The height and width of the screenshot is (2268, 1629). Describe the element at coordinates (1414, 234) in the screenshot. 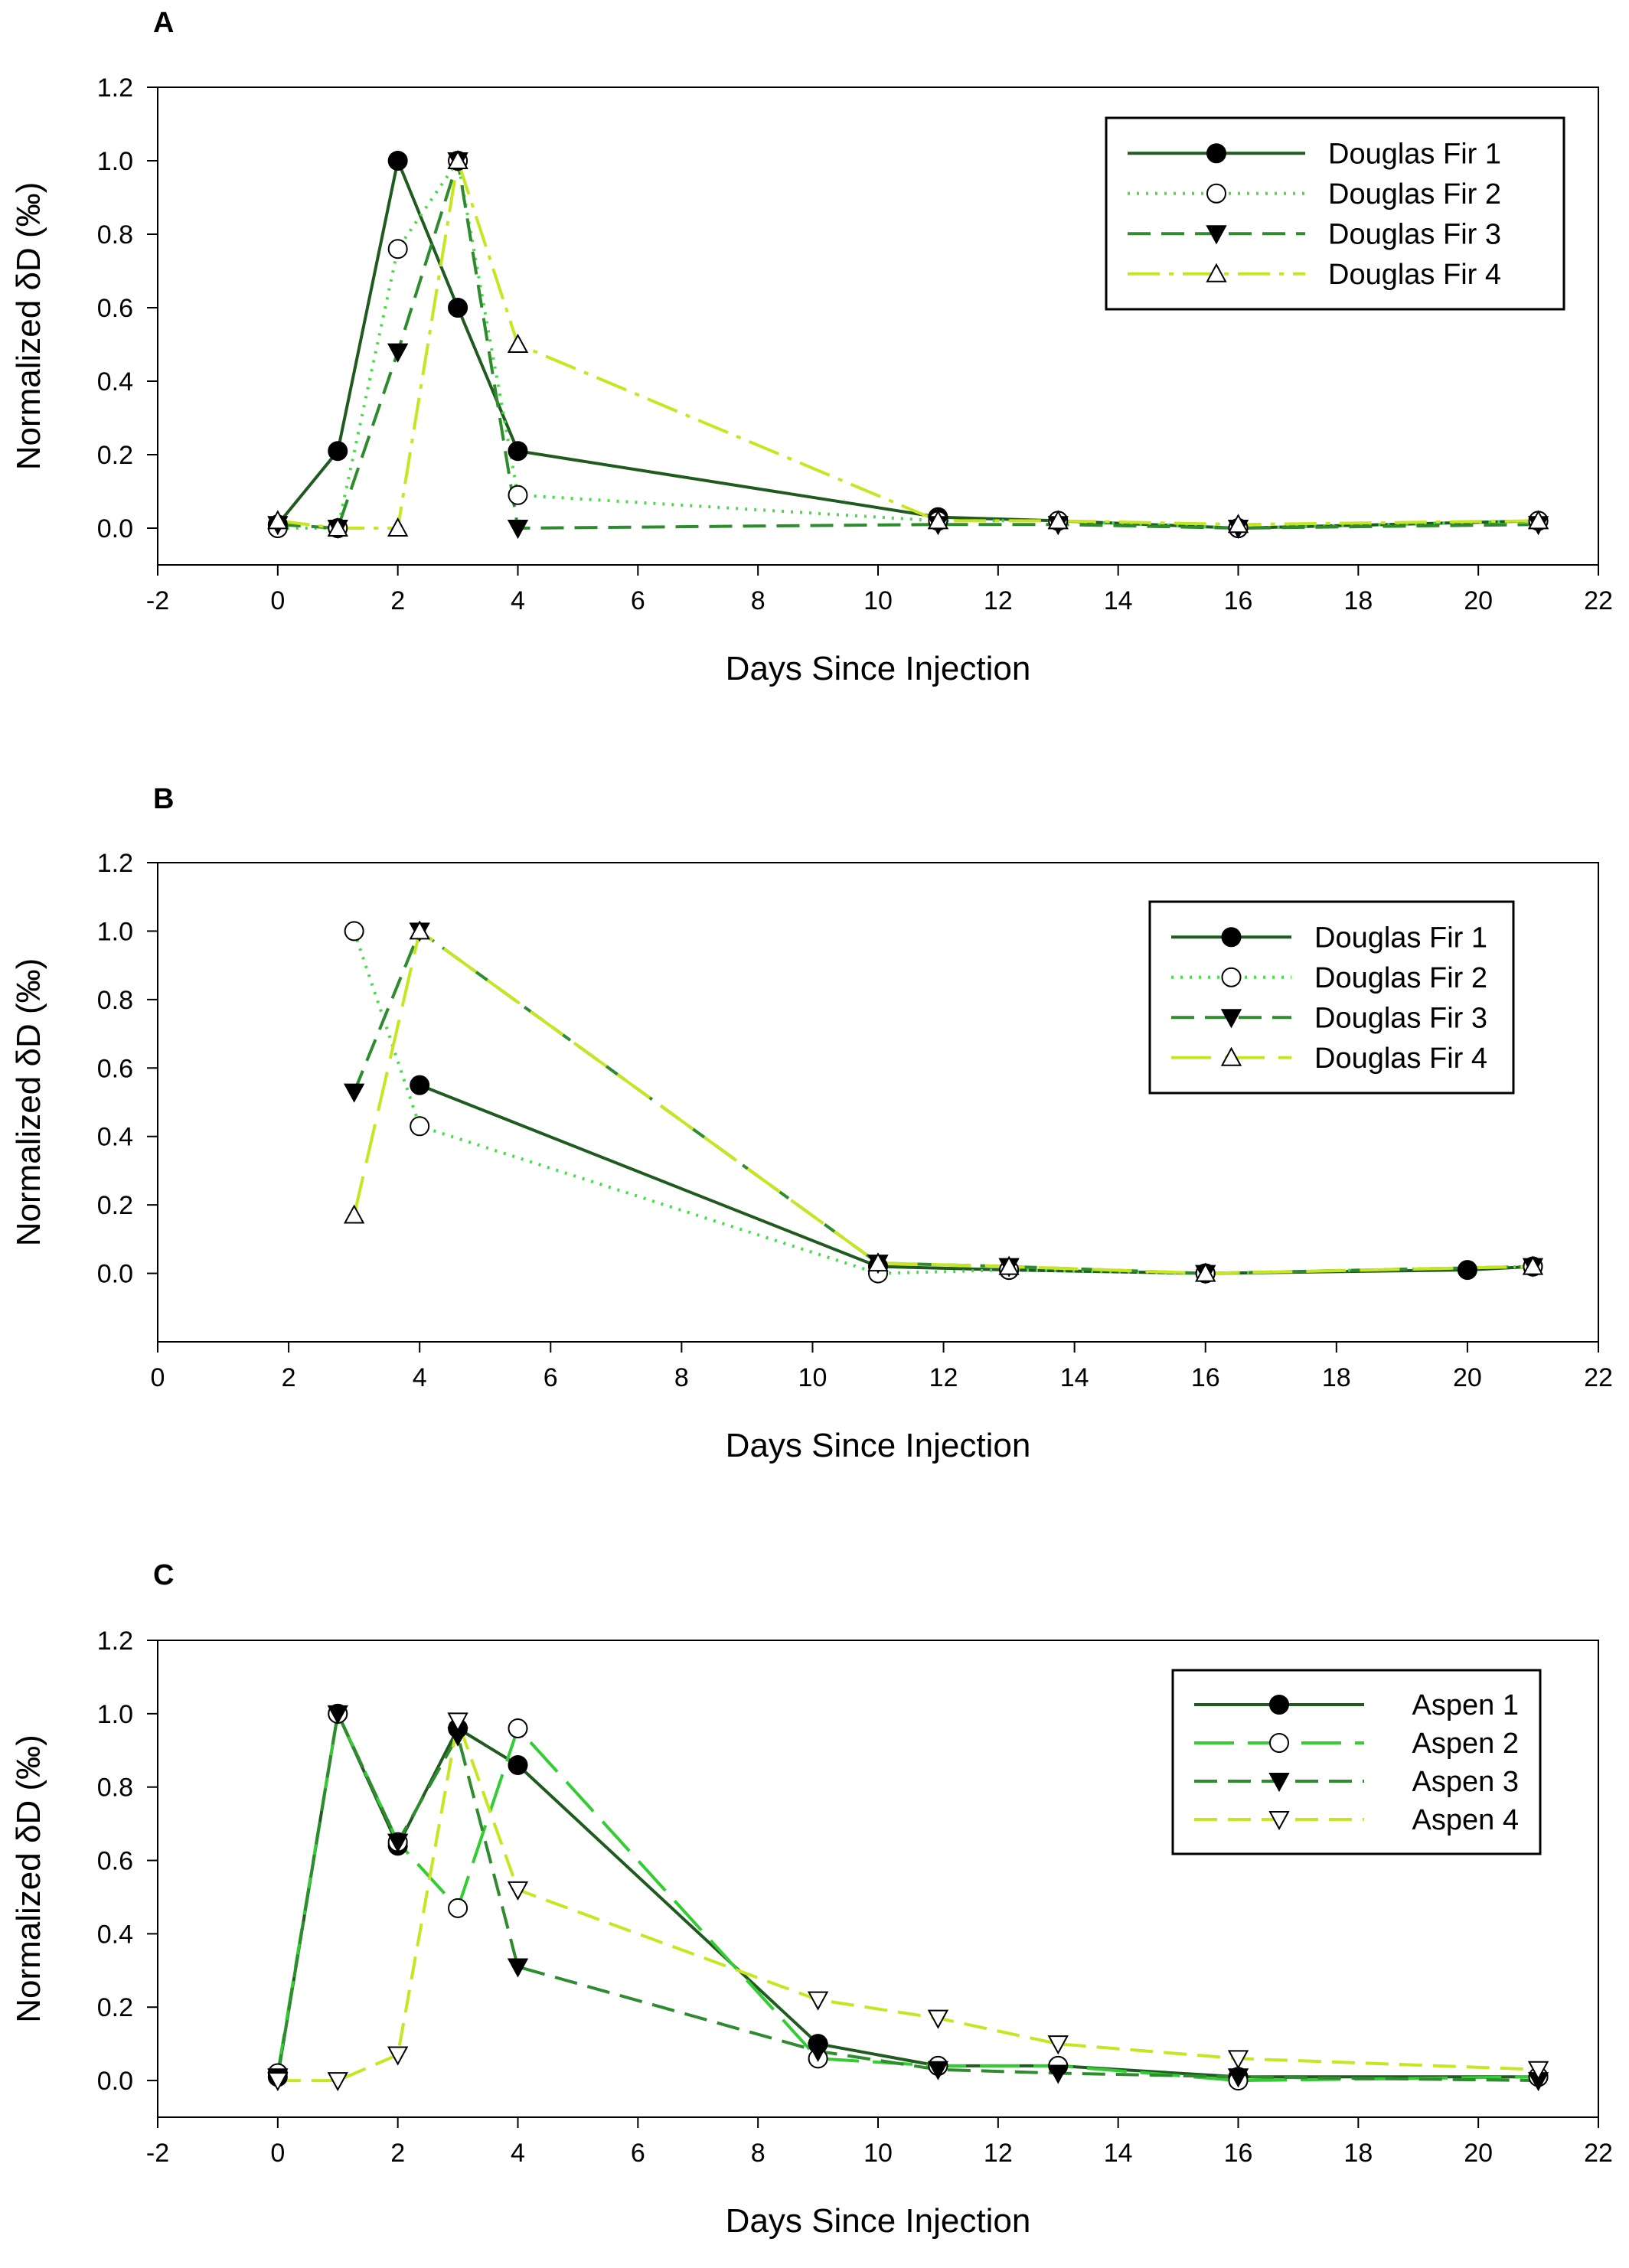

I see `legend-entry-label: Douglas Fir 3` at that location.